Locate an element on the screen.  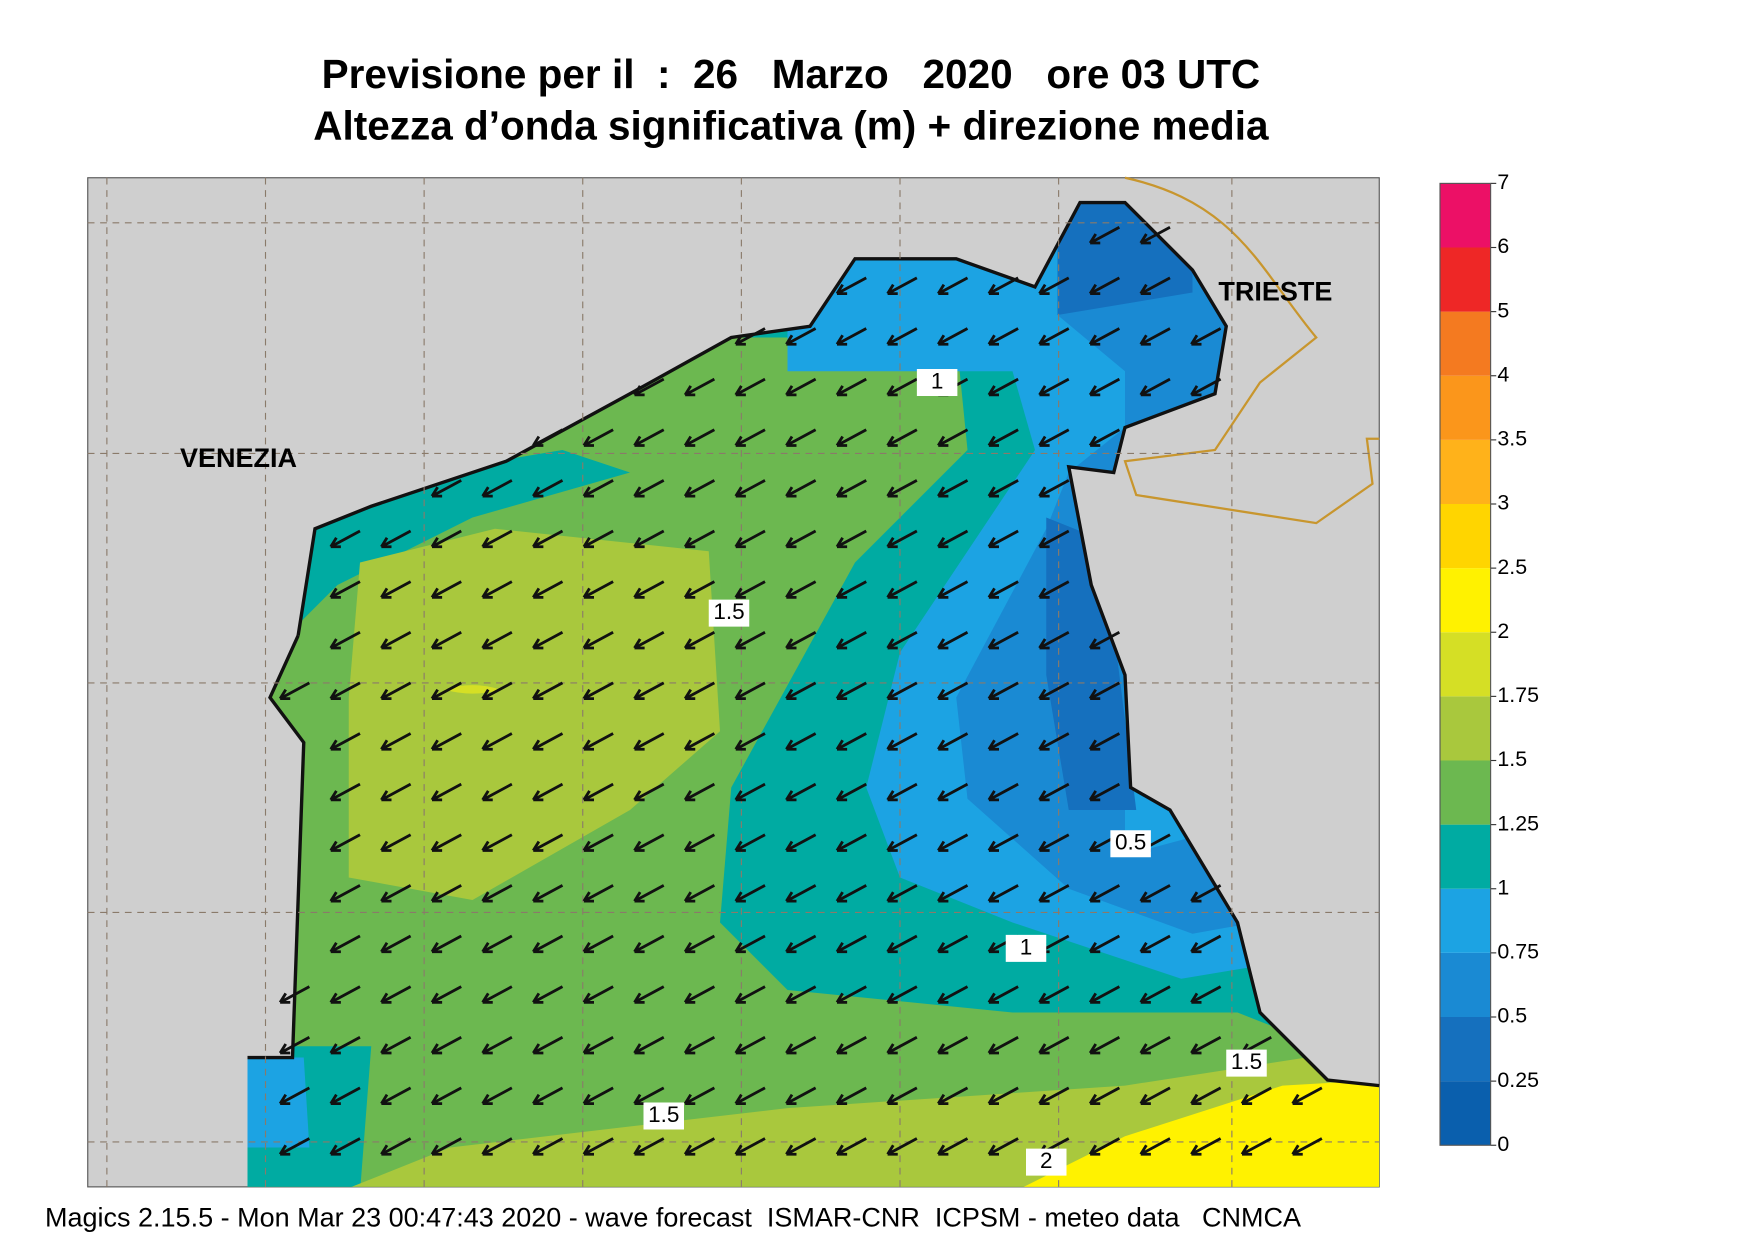
border is located at coordinates (1251, 350).